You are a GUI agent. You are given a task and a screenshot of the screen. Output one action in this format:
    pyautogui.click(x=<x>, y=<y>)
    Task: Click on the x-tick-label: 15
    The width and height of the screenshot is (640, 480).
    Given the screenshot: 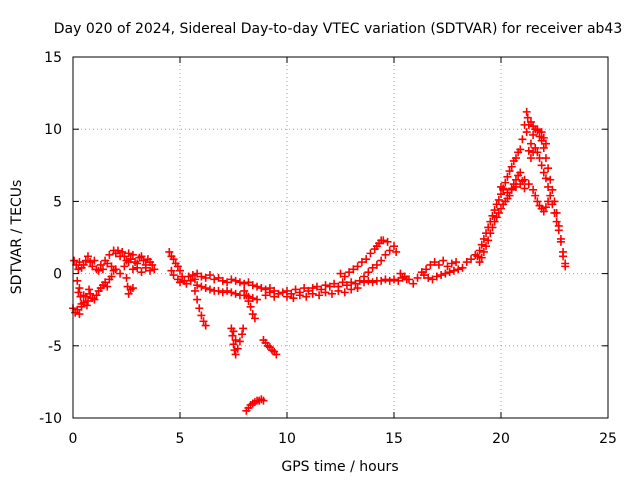 What is the action you would take?
    pyautogui.click(x=394, y=439)
    